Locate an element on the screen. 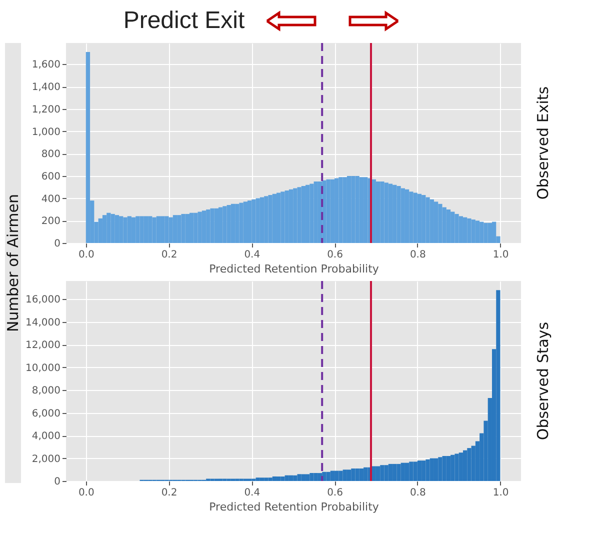 Image resolution: width=591 pixels, height=538 pixels. y-tick-label: 12,000 is located at coordinates (43, 346).